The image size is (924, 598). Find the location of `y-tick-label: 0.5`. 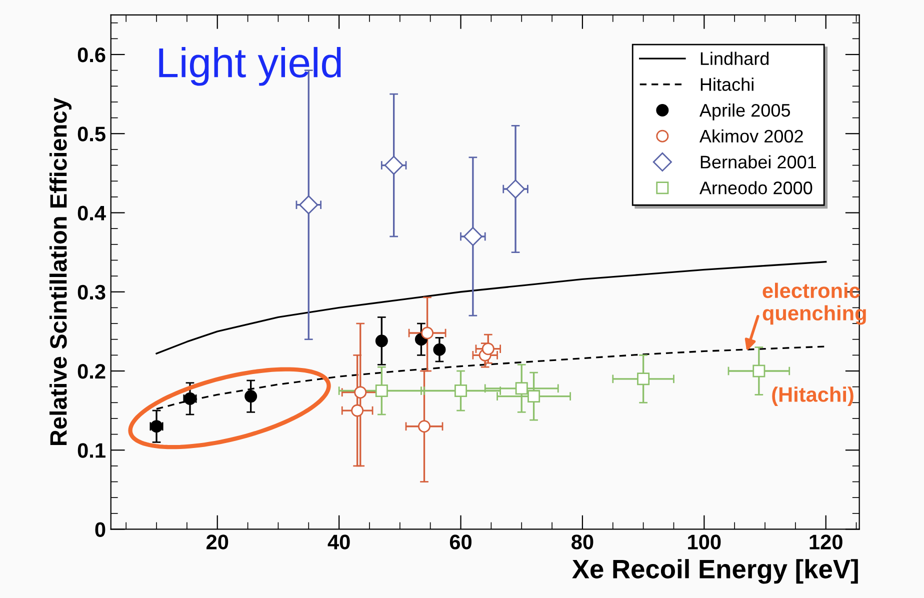

y-tick-label: 0.5 is located at coordinates (92, 134).